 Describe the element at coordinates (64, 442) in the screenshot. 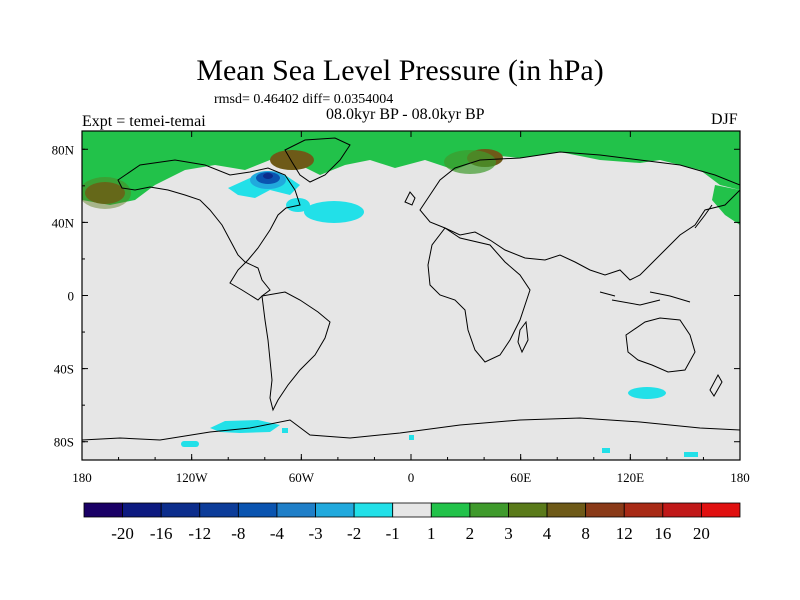

I see `lat-tick-label: 80S` at that location.